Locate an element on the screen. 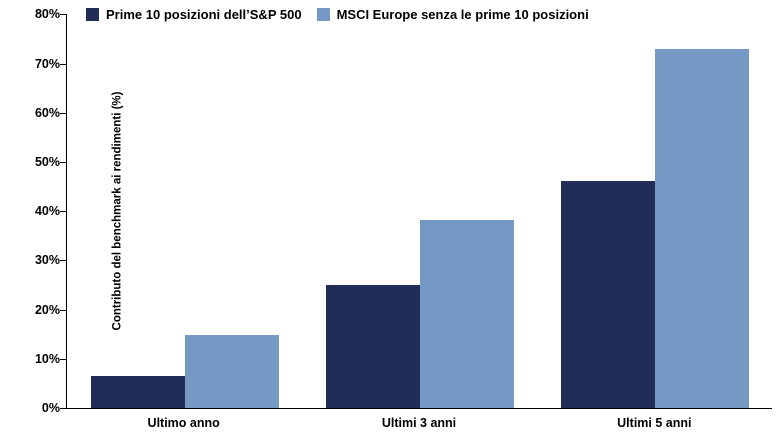 This screenshot has height=440, width=780. y-tick-label: 60% is located at coordinates (47, 113).